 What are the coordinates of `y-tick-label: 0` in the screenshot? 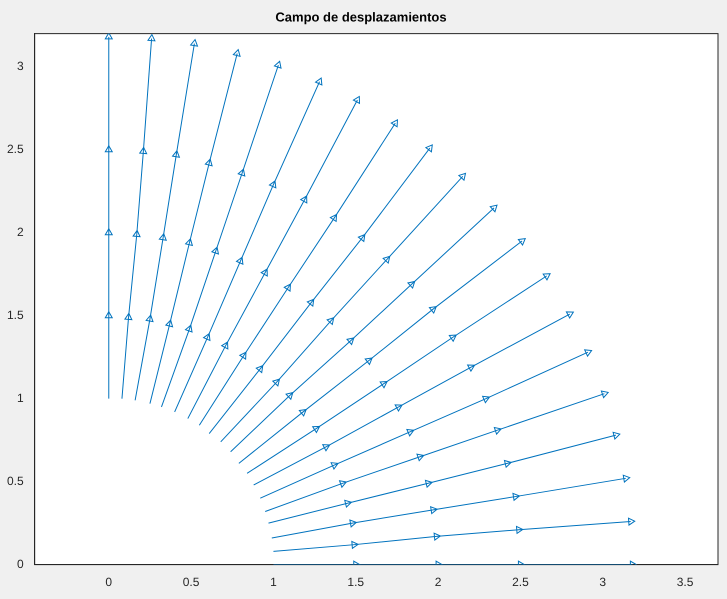 It's located at (20, 563).